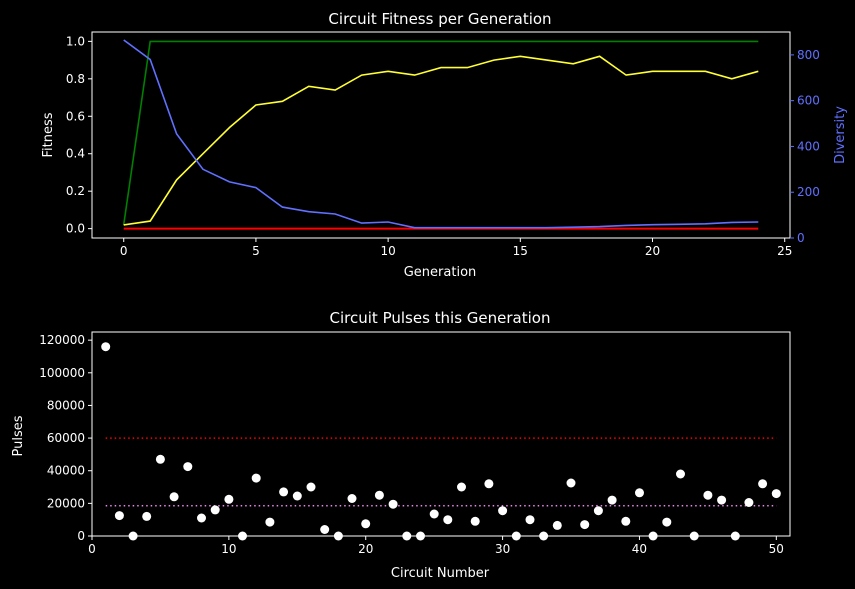 The height and width of the screenshot is (589, 855). Describe the element at coordinates (456, 248) in the screenshot. I see `fitness-x-ticks: 0 5 10 15 20 25` at that location.